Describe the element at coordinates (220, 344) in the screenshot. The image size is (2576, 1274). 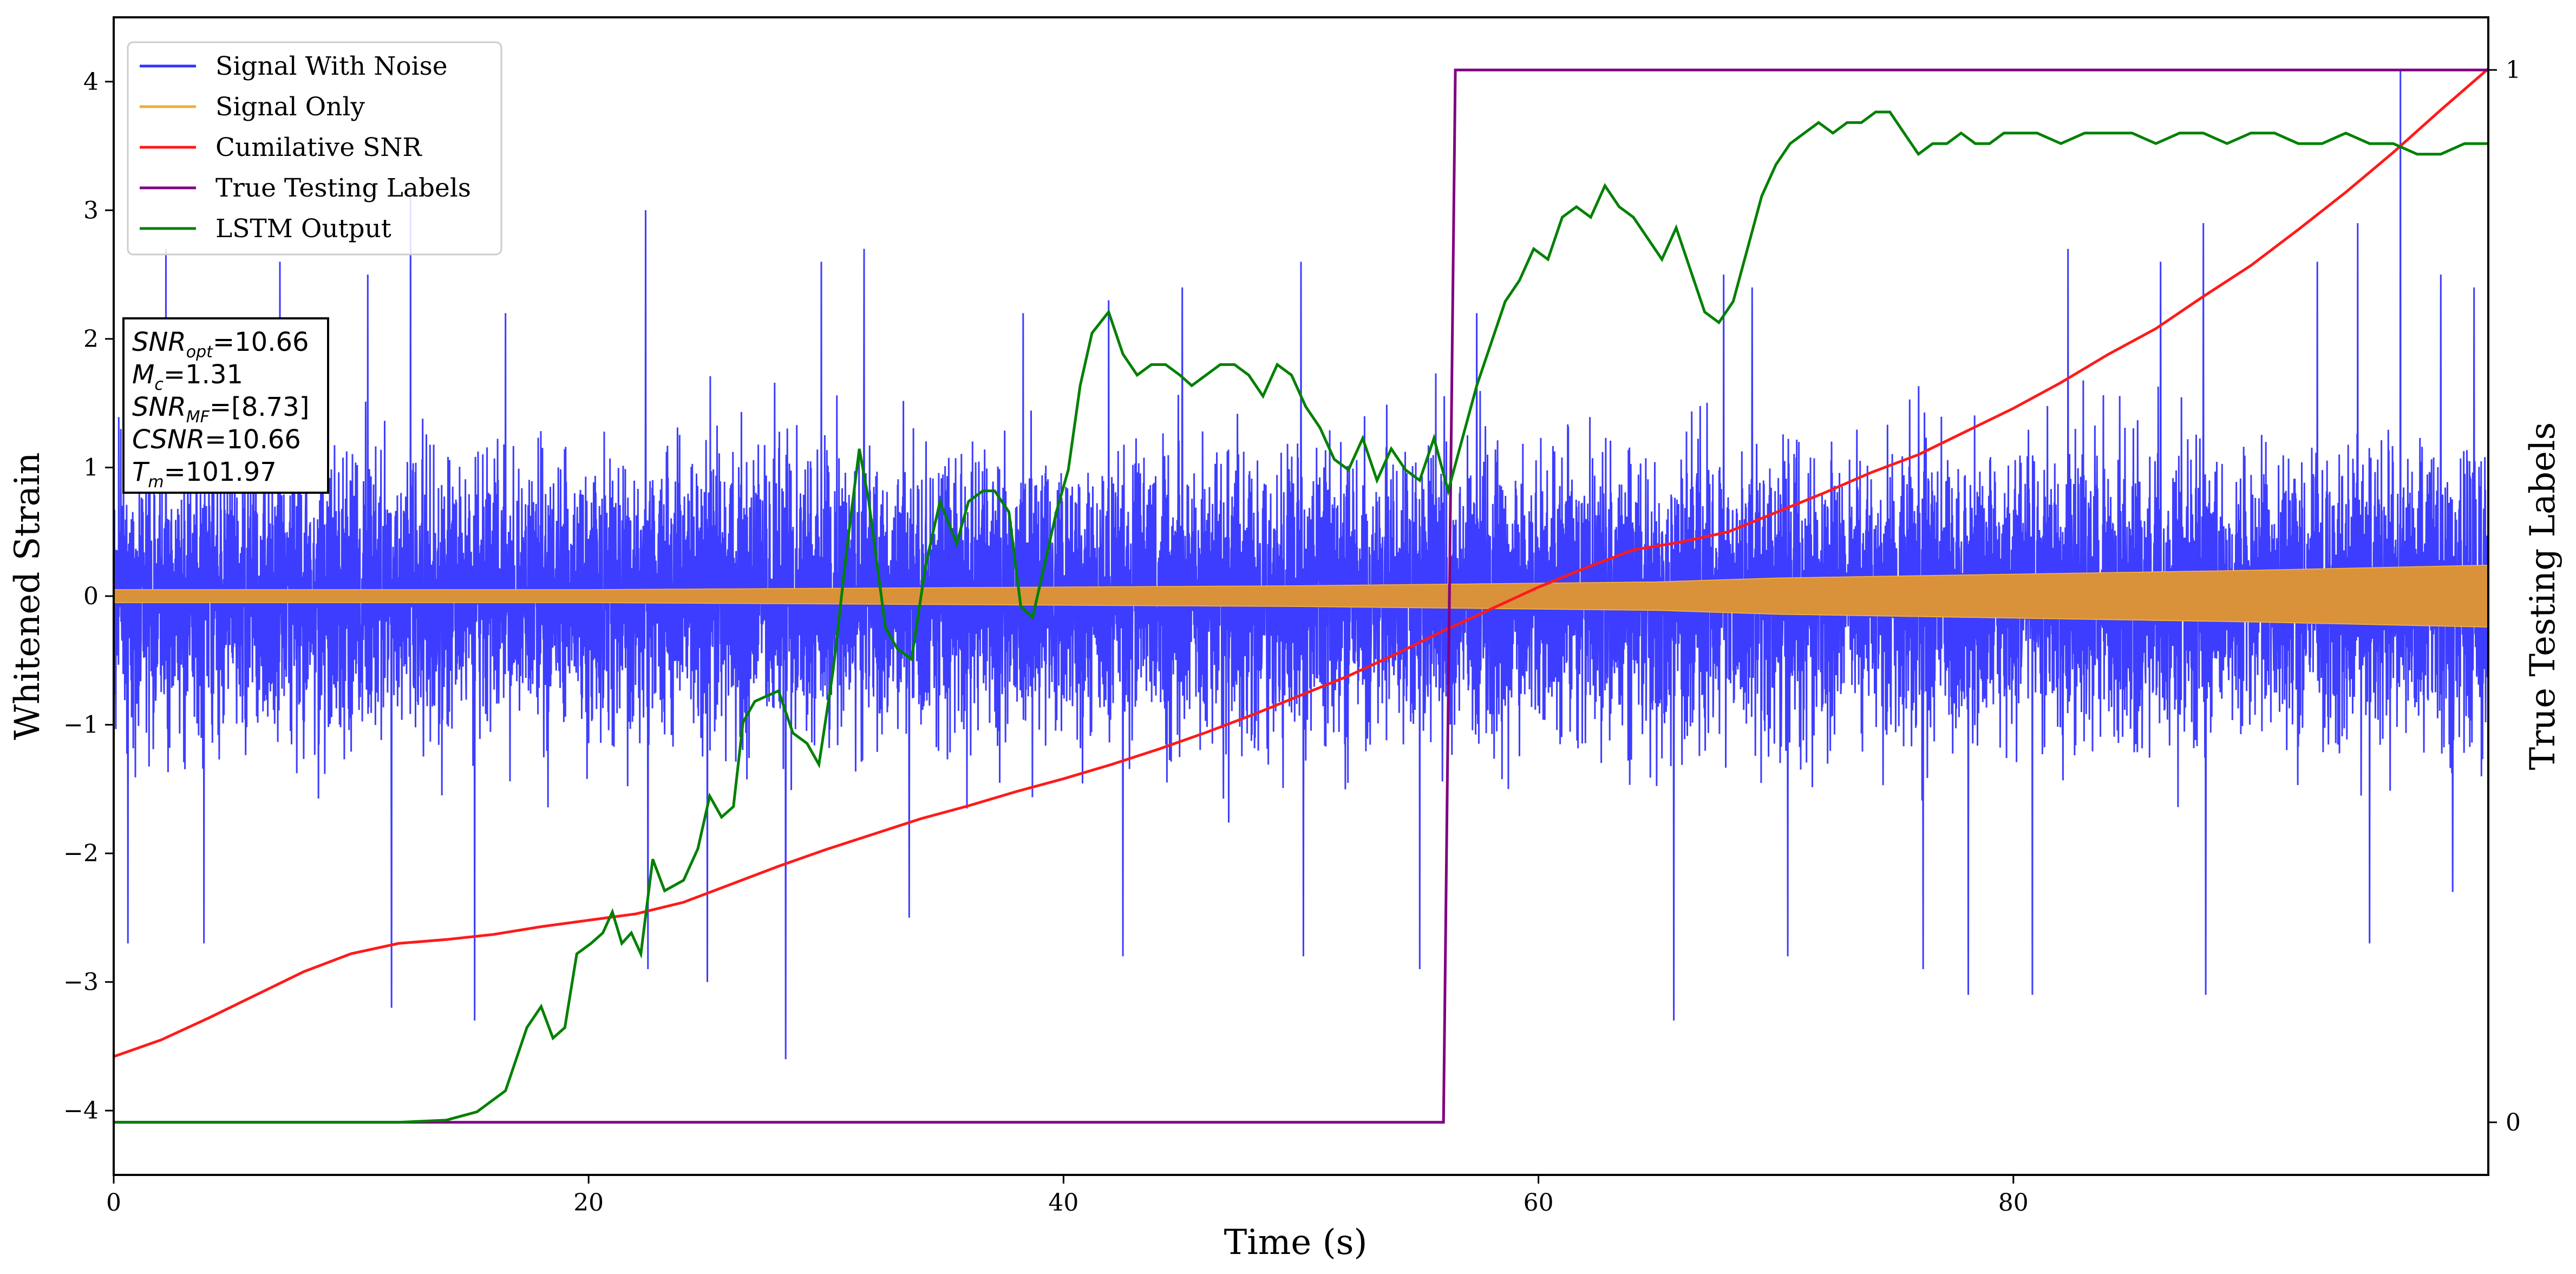
I see `annotation-snr-opt: SNRopt=10.66` at that location.